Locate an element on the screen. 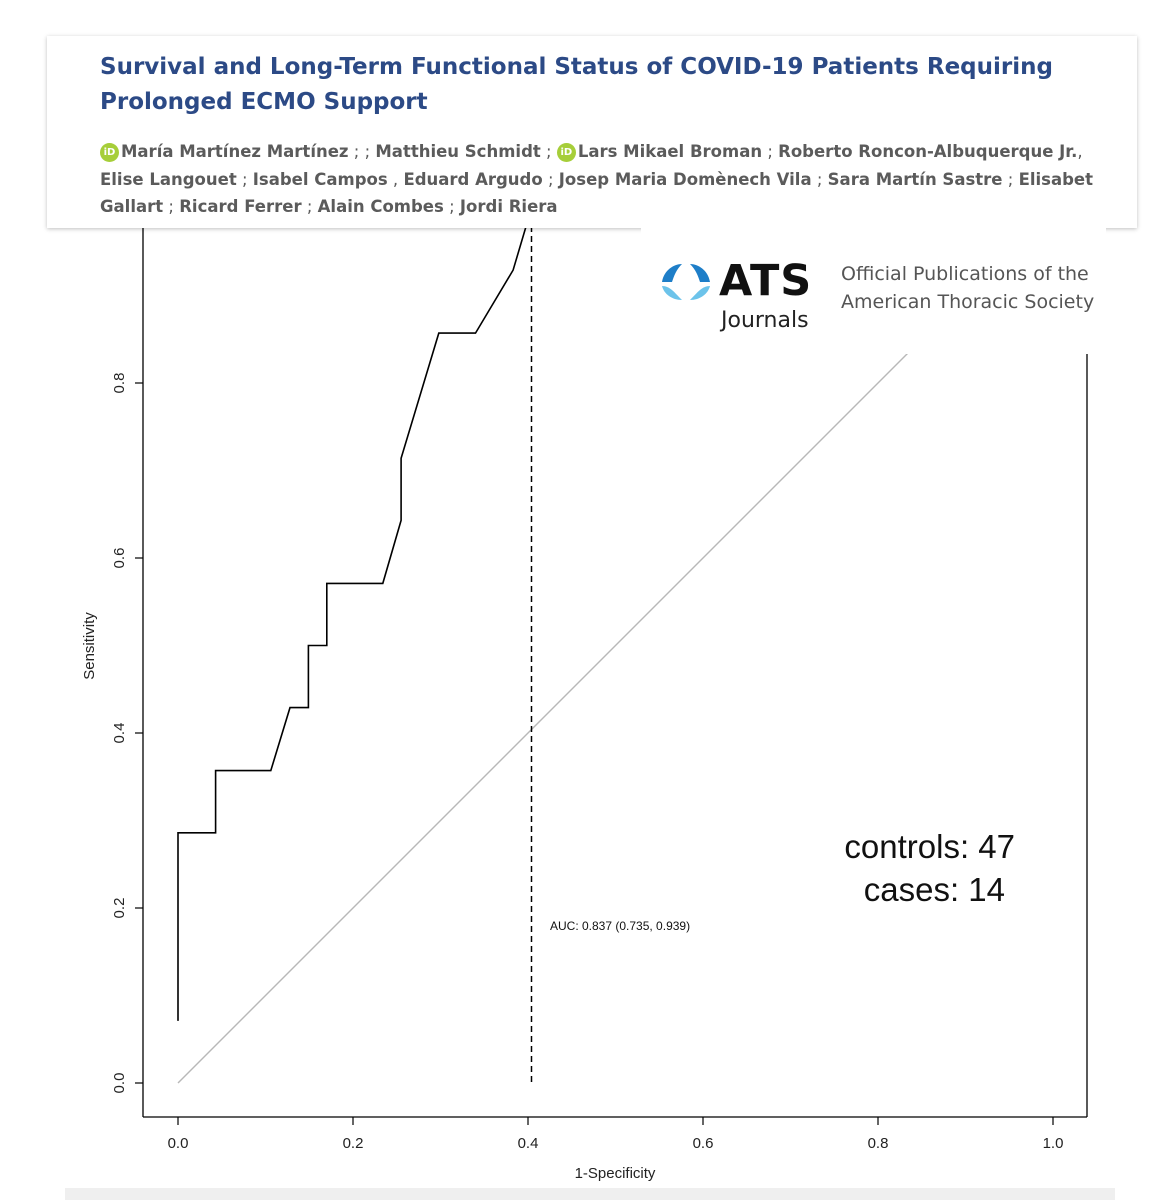 This screenshot has width=1175, height=1200. author-name: Elise Langouet is located at coordinates (168, 179).